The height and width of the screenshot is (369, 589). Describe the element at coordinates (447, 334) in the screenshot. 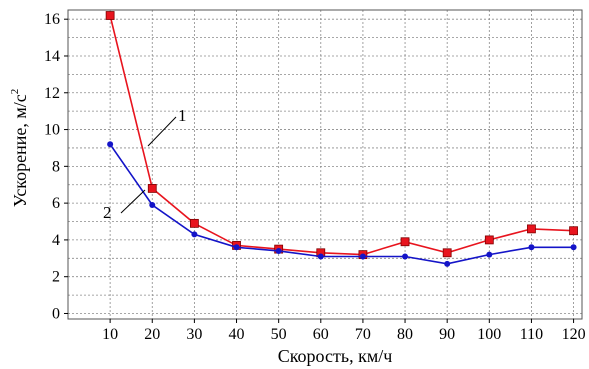

I see `x-tick-label: 90` at that location.